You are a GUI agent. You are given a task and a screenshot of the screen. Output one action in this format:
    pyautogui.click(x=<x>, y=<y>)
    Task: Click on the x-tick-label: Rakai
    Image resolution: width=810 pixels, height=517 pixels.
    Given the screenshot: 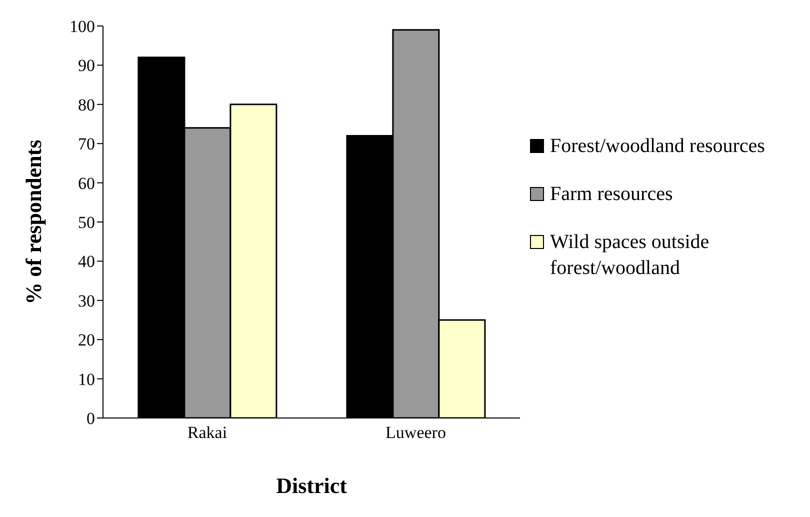 What is the action you would take?
    pyautogui.click(x=207, y=432)
    